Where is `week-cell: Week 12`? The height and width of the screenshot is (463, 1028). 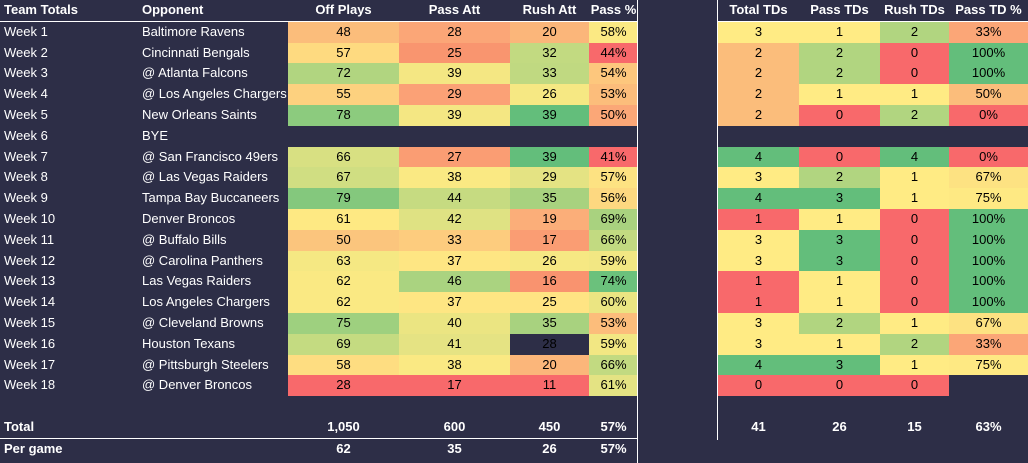 week-cell: Week 12 is located at coordinates (30, 260).